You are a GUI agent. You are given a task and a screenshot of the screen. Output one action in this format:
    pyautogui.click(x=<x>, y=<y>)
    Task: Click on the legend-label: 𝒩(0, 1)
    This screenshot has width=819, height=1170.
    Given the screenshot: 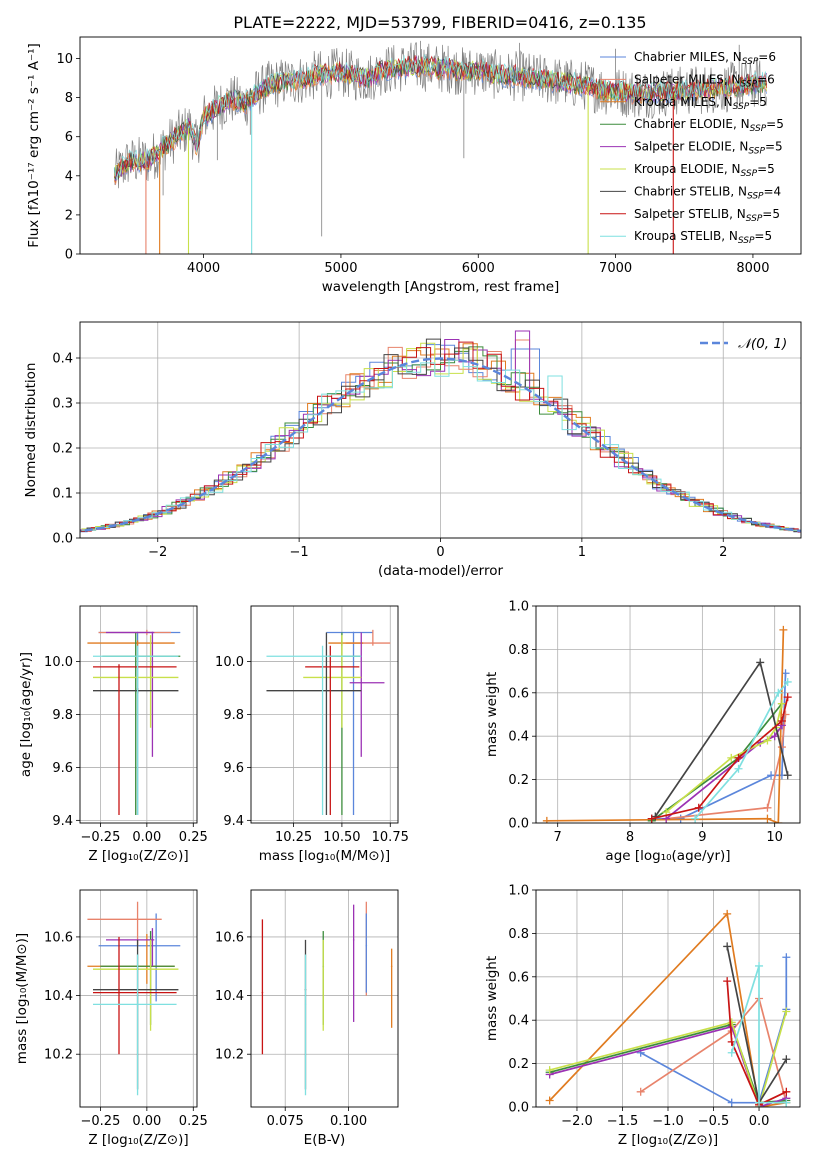 What is the action you would take?
    pyautogui.click(x=762, y=344)
    